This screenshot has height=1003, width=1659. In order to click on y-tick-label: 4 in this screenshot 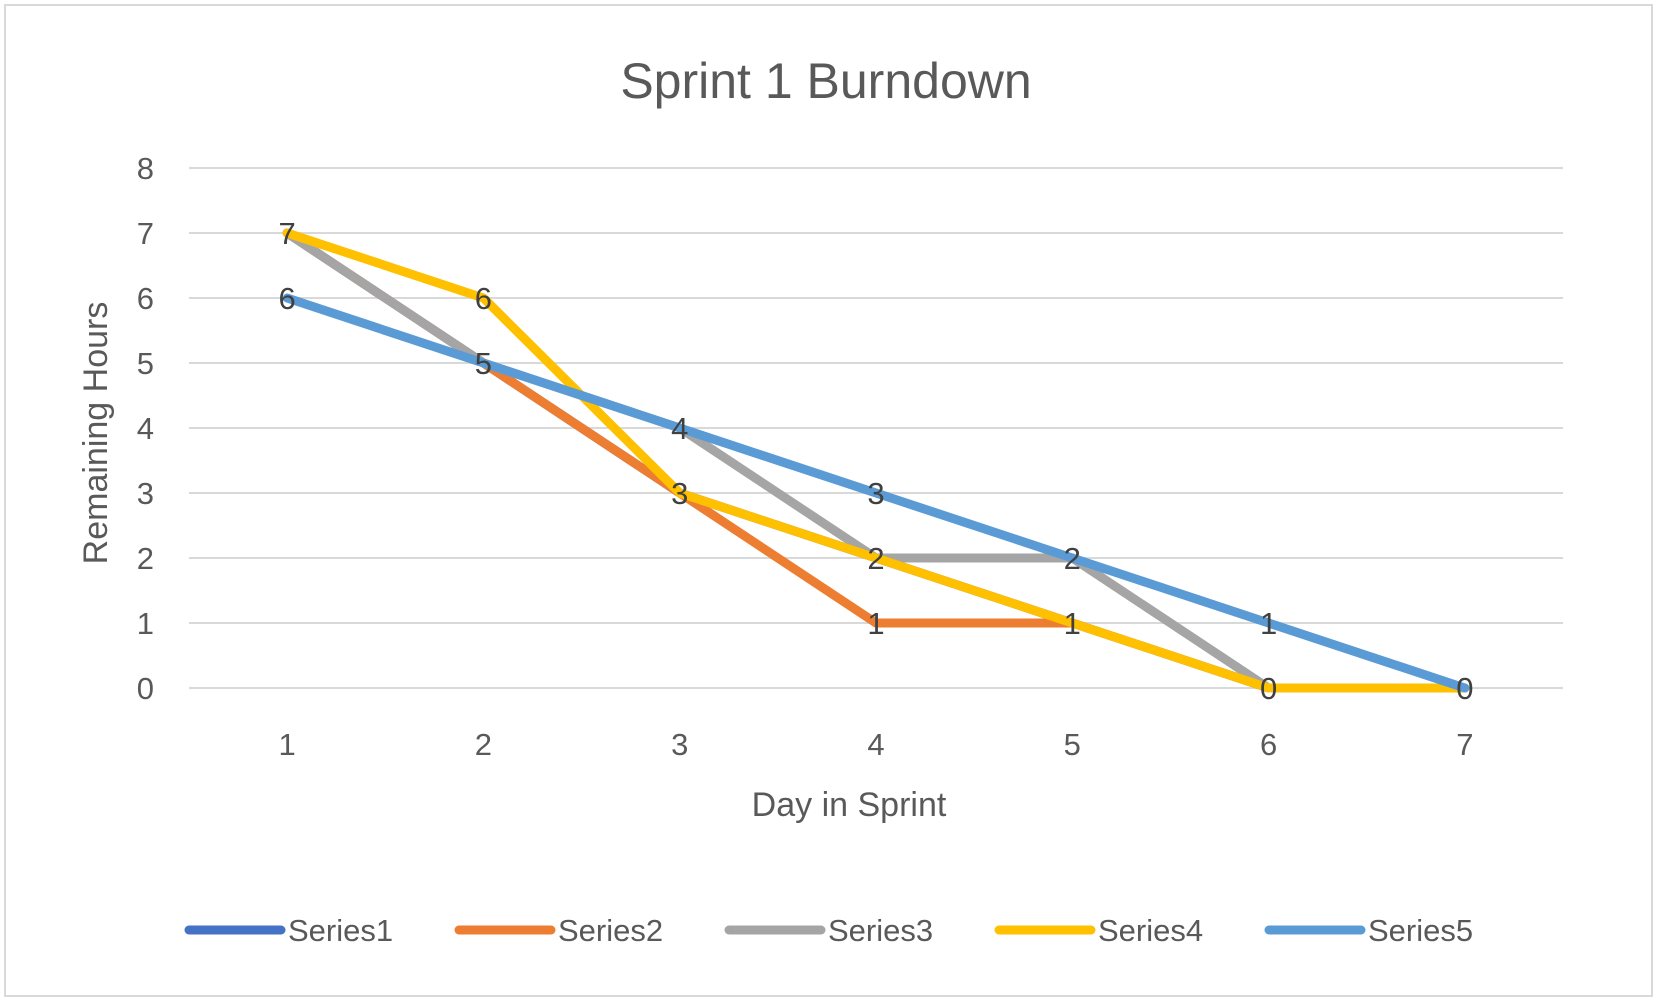, I will do `click(145, 428)`.